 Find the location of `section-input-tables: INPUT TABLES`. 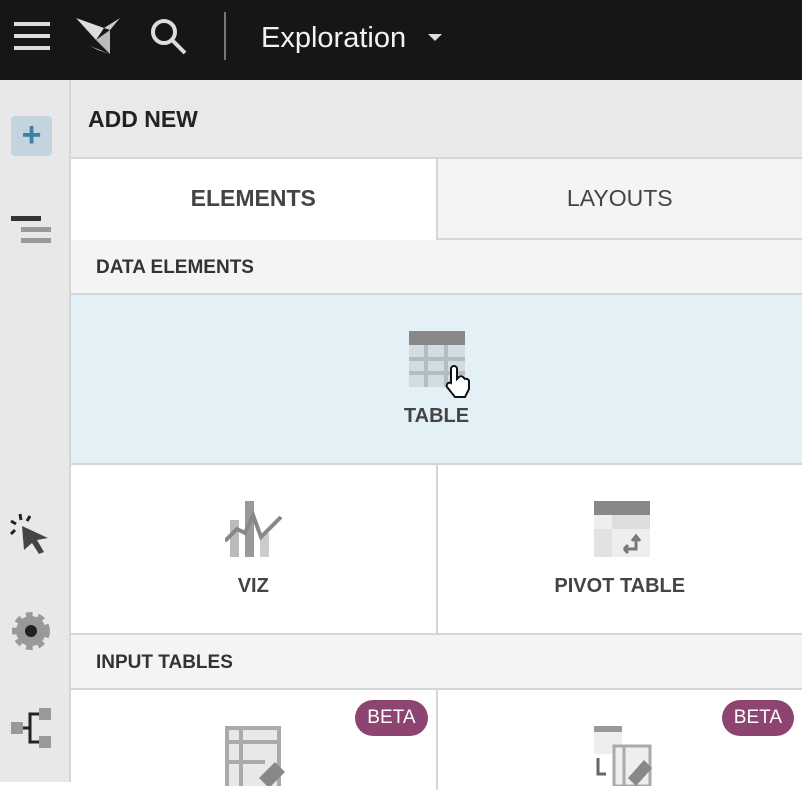

section-input-tables: INPUT TABLES is located at coordinates (436, 662).